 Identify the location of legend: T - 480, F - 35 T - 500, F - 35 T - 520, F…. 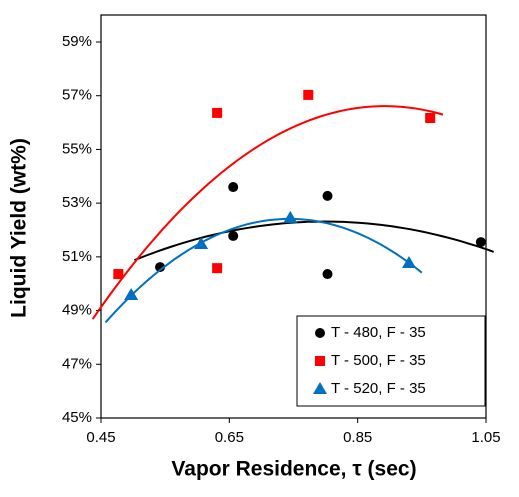
(391, 361).